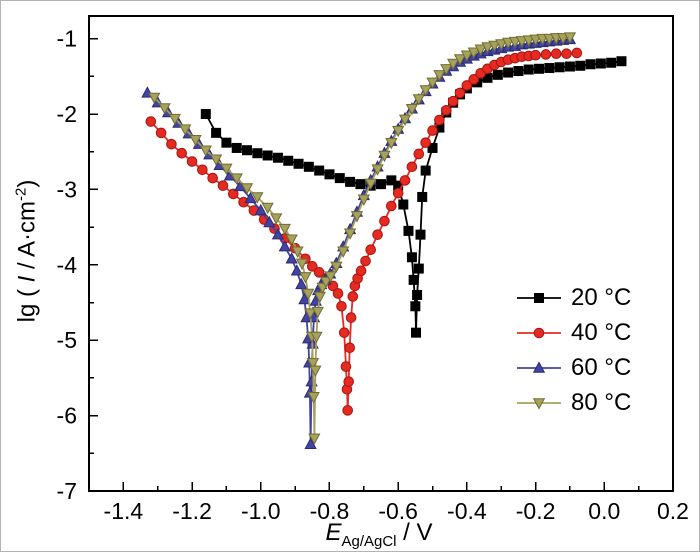 This screenshot has height=552, width=700. Describe the element at coordinates (333, 532) in the screenshot. I see `x-axis-title-symbol: E` at that location.